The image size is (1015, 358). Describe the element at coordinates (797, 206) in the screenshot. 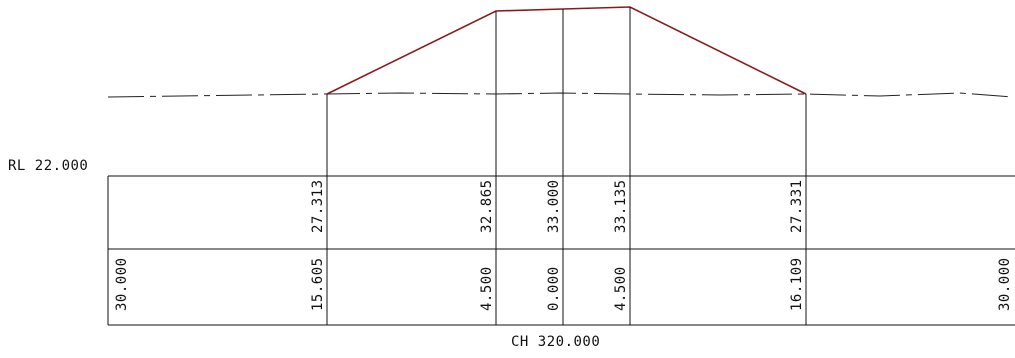

I see `level-value-right-toe: 27.331` at that location.